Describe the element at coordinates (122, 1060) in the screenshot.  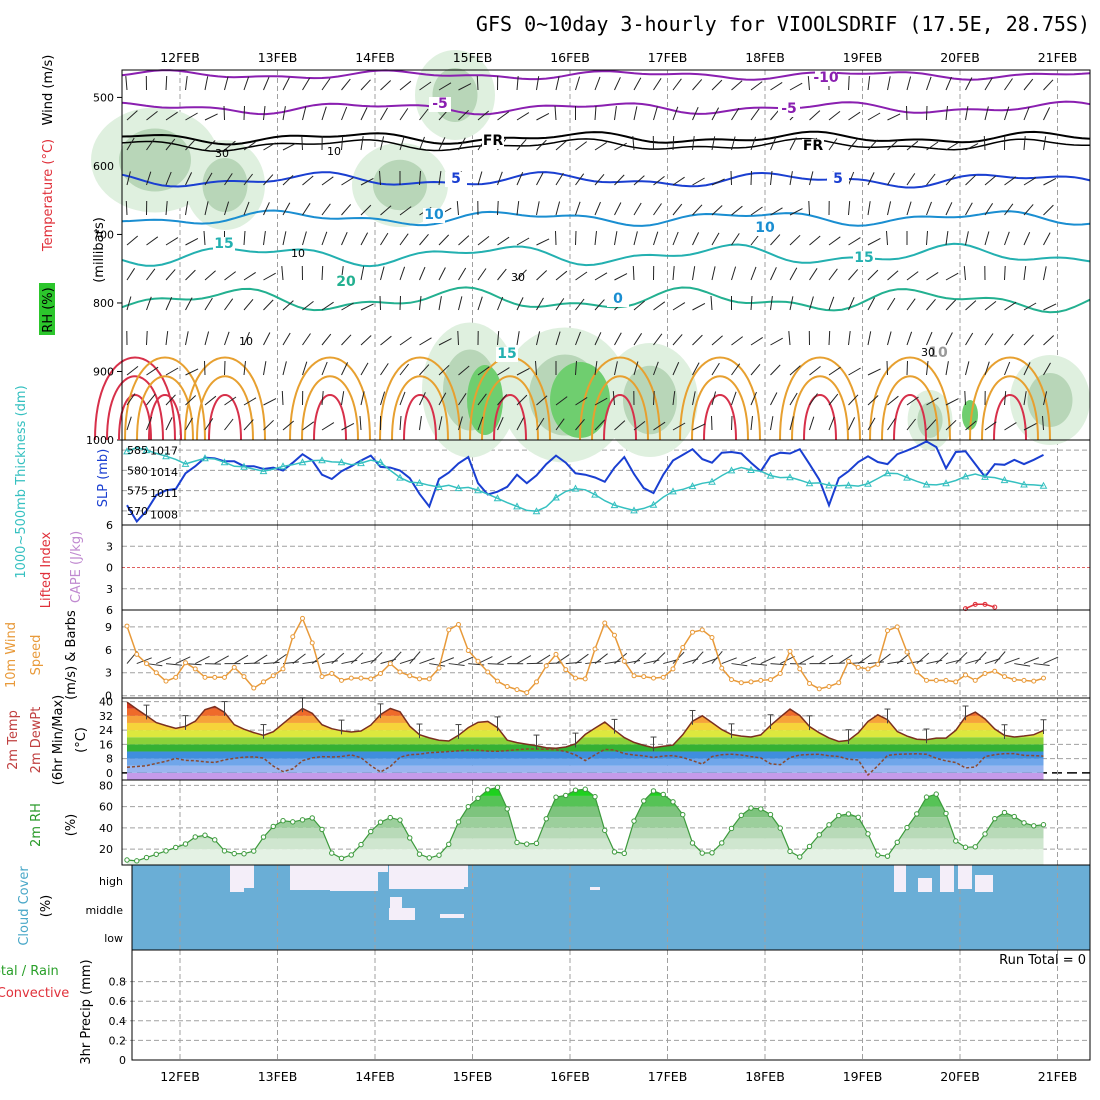
I see `precip-tick-label: 0` at that location.